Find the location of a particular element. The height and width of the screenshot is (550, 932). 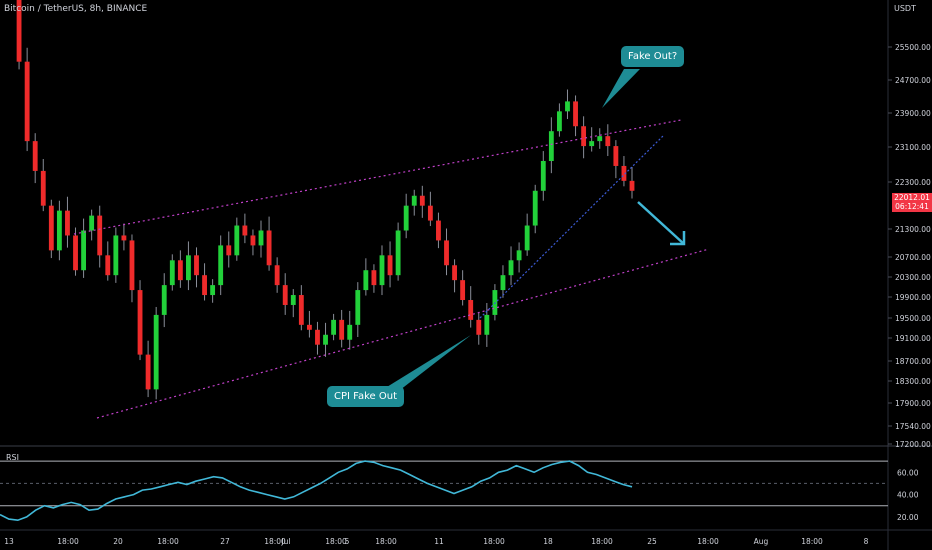

rsi-tick-label: 60.00 is located at coordinates (908, 472).